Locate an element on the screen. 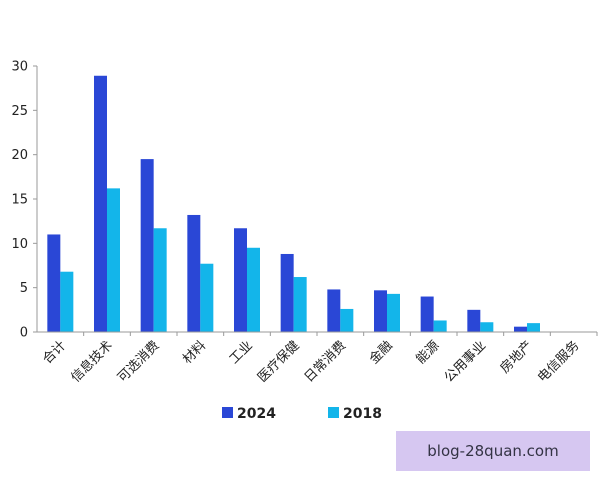 This screenshot has height=480, width=600. y-axis: 0 5 10 15 20 25 30 is located at coordinates (24, 200).